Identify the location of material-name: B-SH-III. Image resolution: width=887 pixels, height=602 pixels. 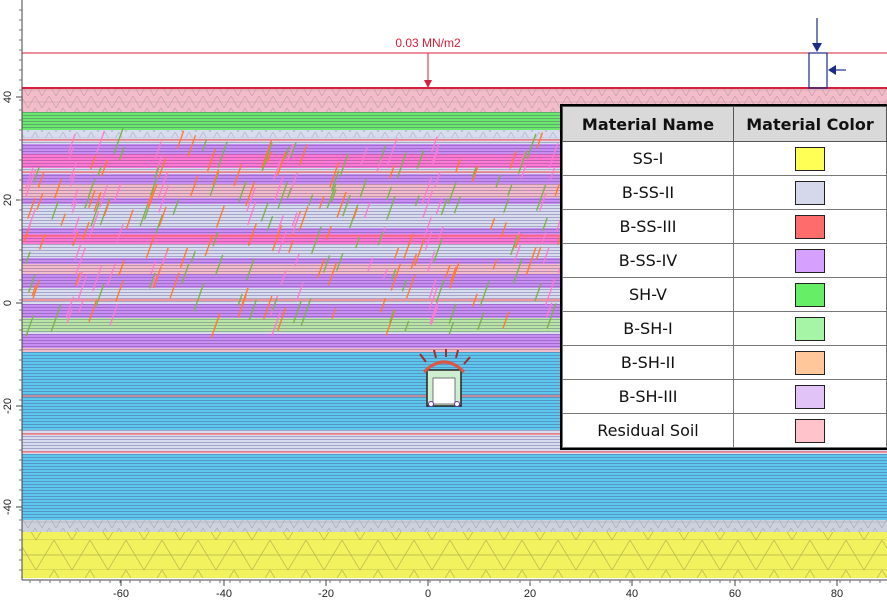
(648, 396).